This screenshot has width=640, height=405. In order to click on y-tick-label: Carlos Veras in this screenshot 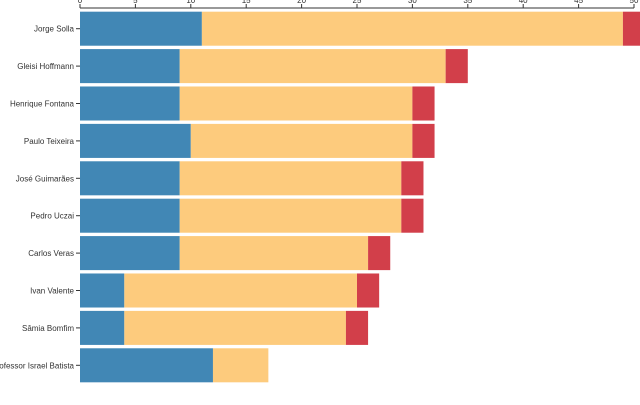, I will do `click(51, 253)`.